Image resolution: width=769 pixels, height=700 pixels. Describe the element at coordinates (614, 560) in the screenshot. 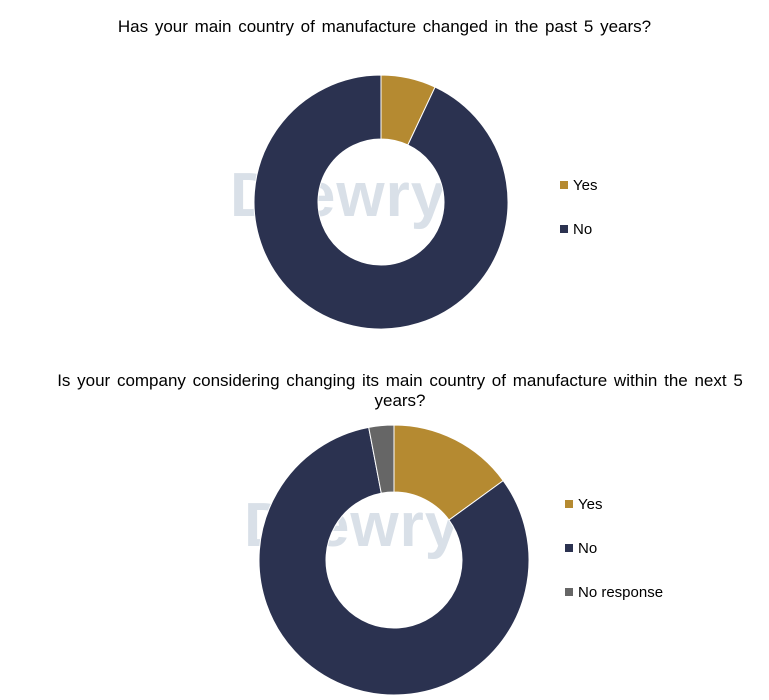

I see `legend-2: Yes No No response` at that location.